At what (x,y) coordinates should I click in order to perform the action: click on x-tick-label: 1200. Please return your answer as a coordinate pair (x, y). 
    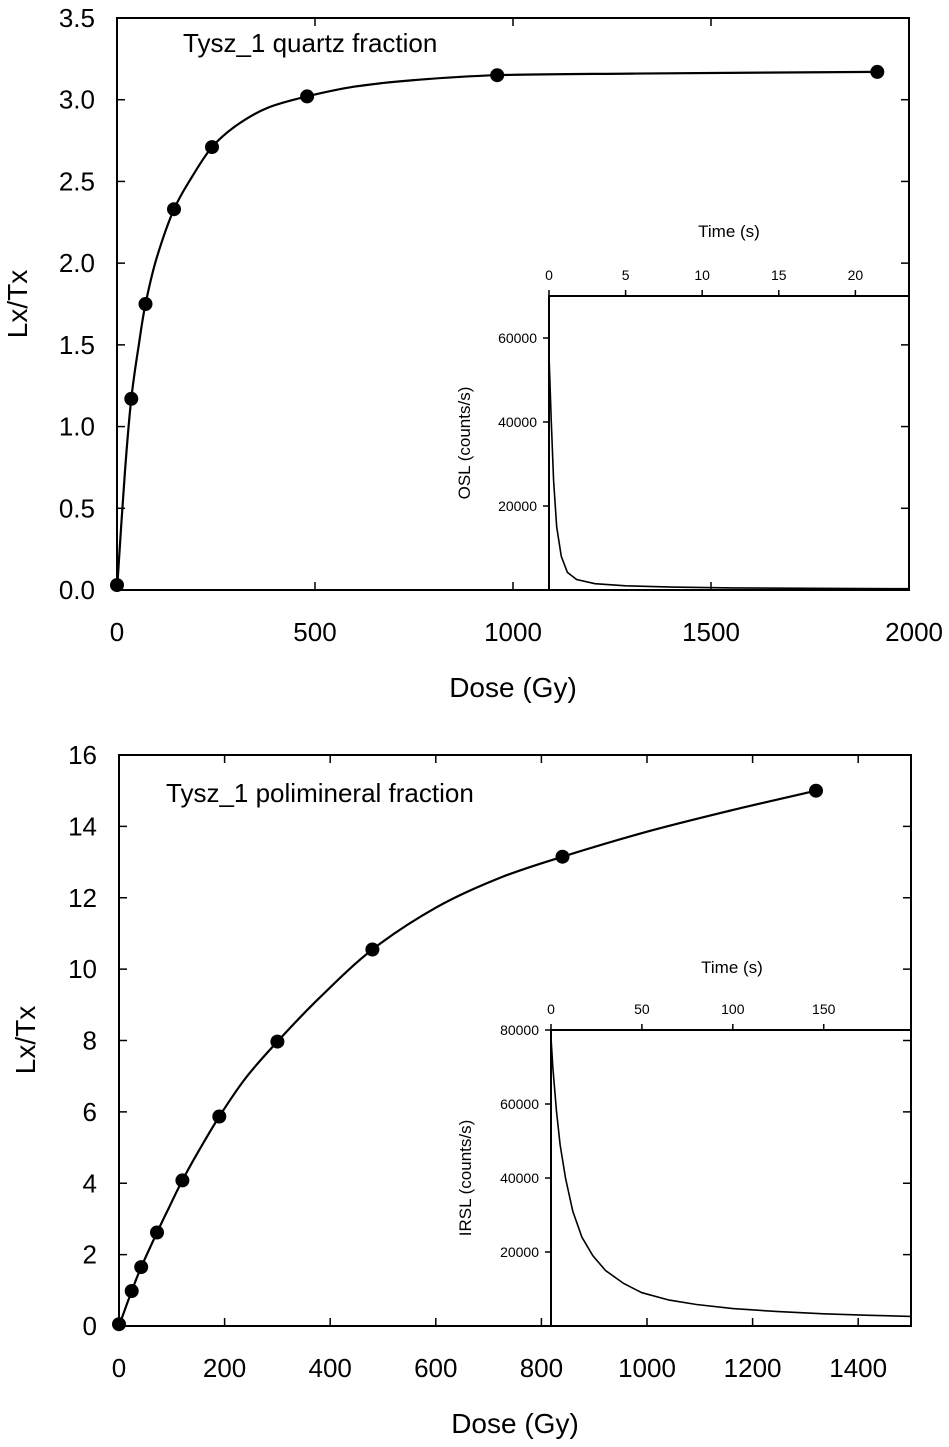
    Looking at the image, I should click on (753, 1368).